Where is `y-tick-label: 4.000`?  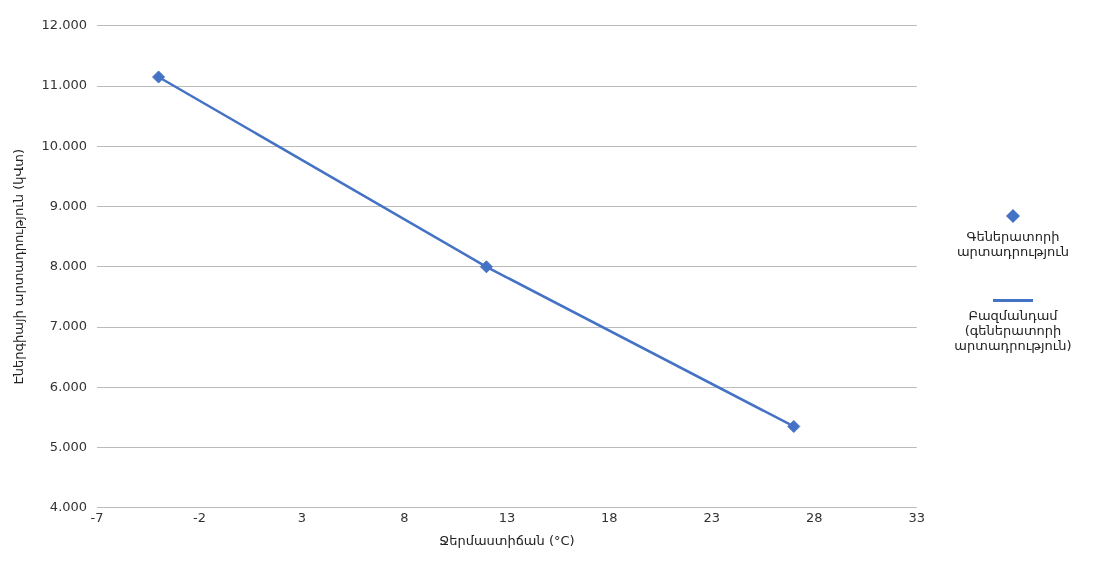
y-tick-label: 4.000 is located at coordinates (68, 507).